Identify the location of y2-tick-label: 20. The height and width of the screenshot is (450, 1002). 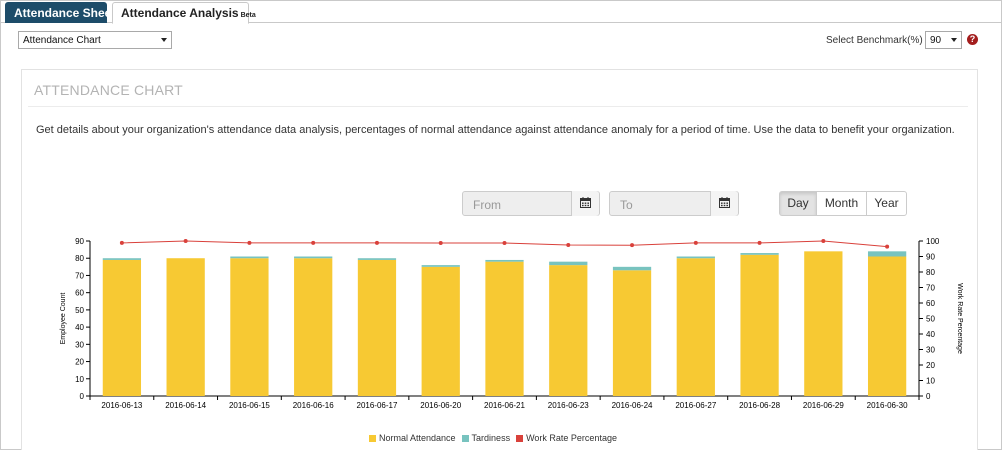
(930, 365).